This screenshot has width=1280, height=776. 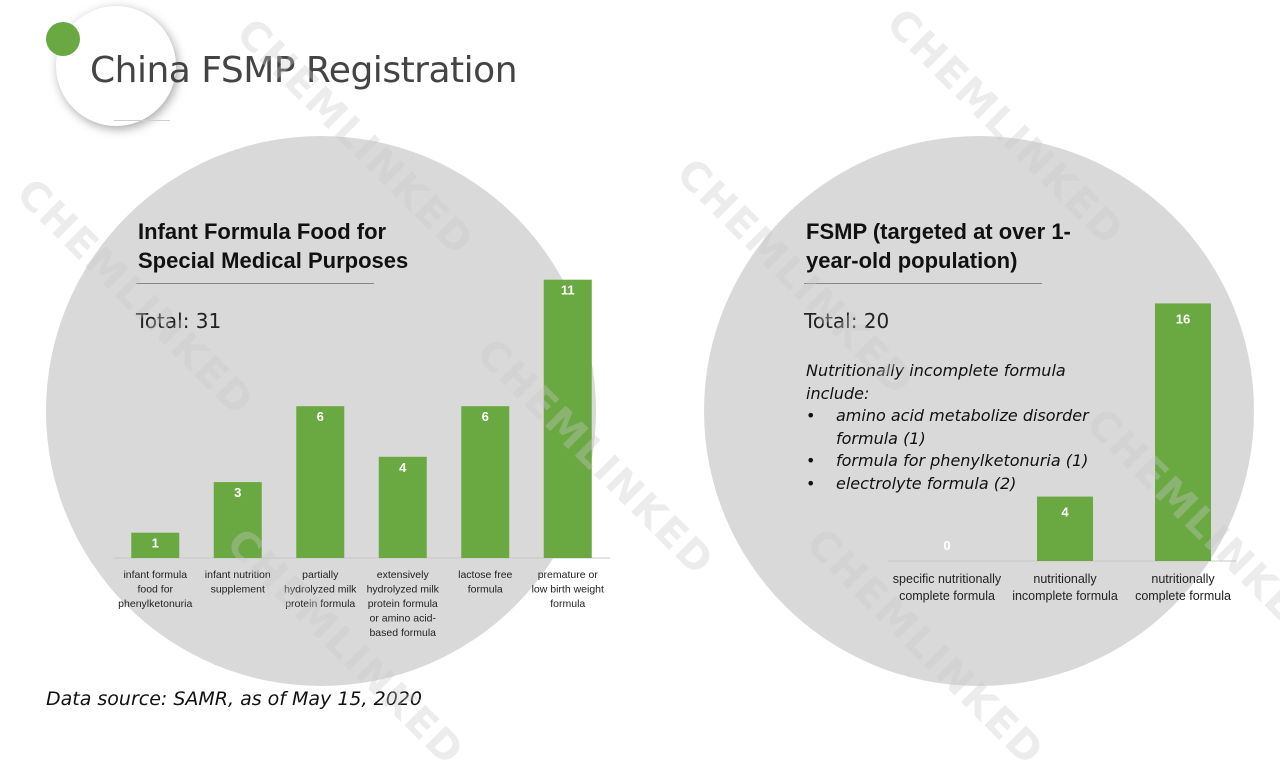 What do you see at coordinates (946, 545) in the screenshot?
I see `data-label: 0` at bounding box center [946, 545].